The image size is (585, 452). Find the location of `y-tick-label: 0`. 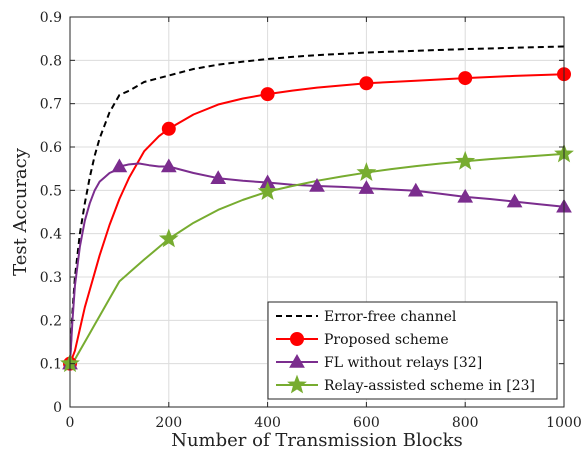

y-tick-label: 0 is located at coordinates (57, 408).